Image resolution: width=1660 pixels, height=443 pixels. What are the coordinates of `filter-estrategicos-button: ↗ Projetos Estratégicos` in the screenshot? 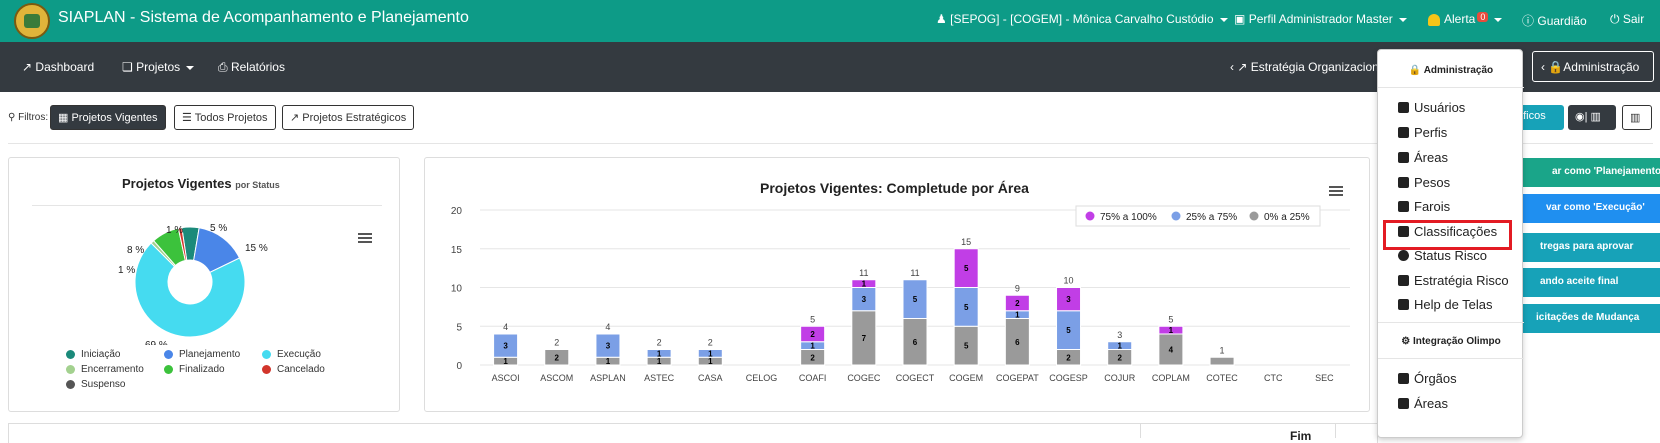 It's located at (348, 117).